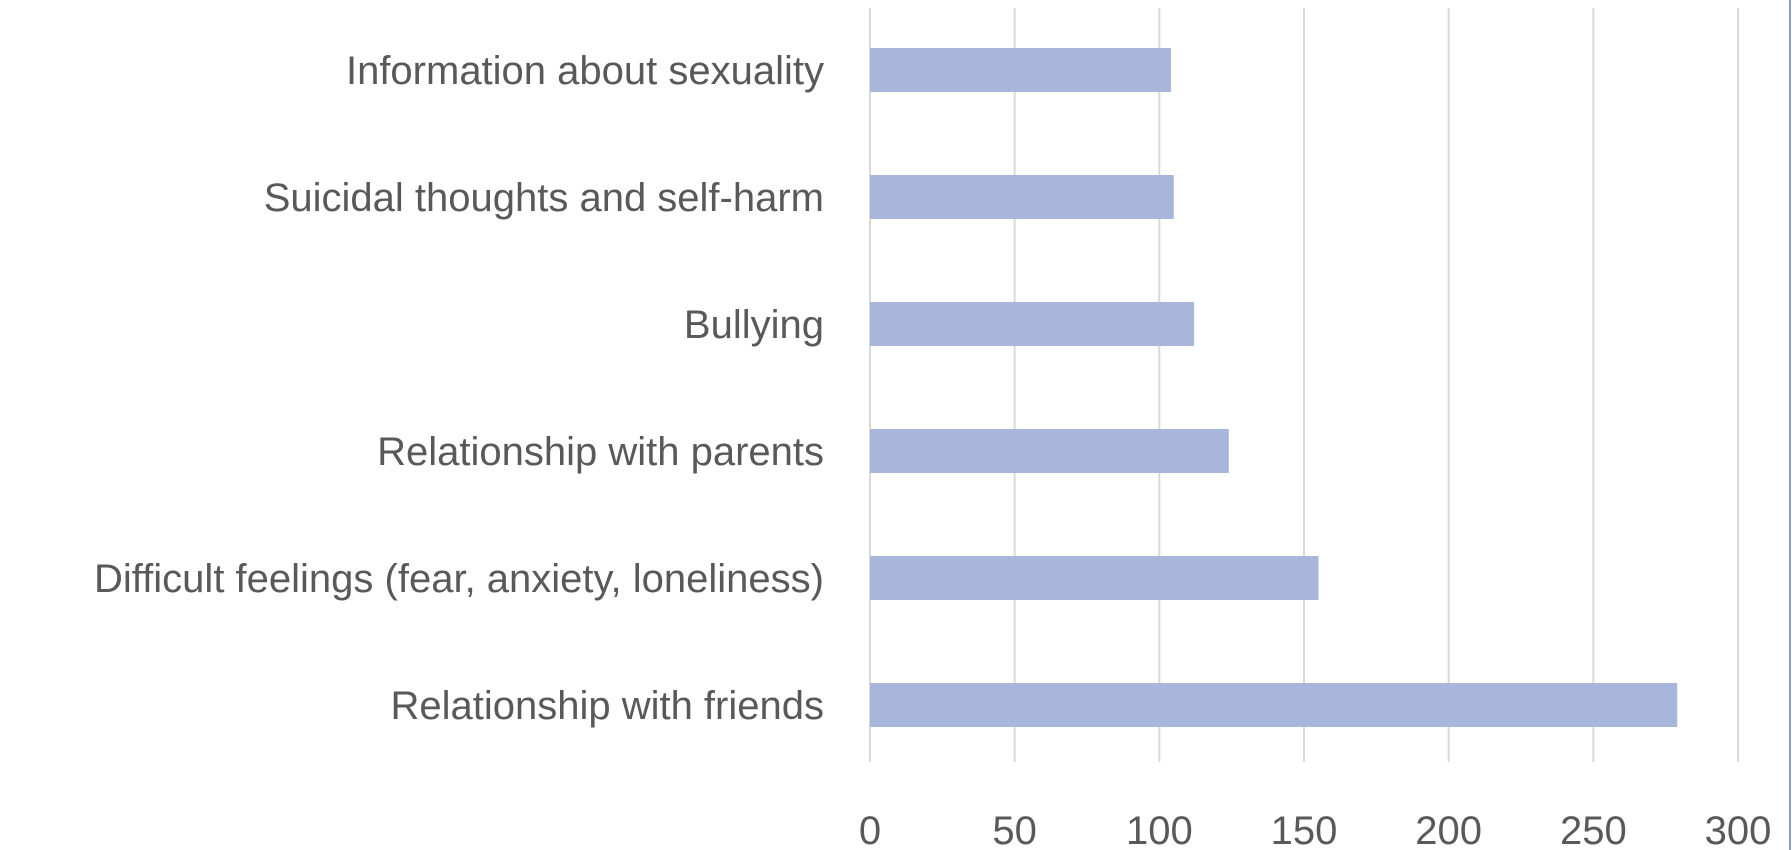 The height and width of the screenshot is (850, 1792). Describe the element at coordinates (607, 706) in the screenshot. I see `category-label-5: Relationship with friends` at that location.